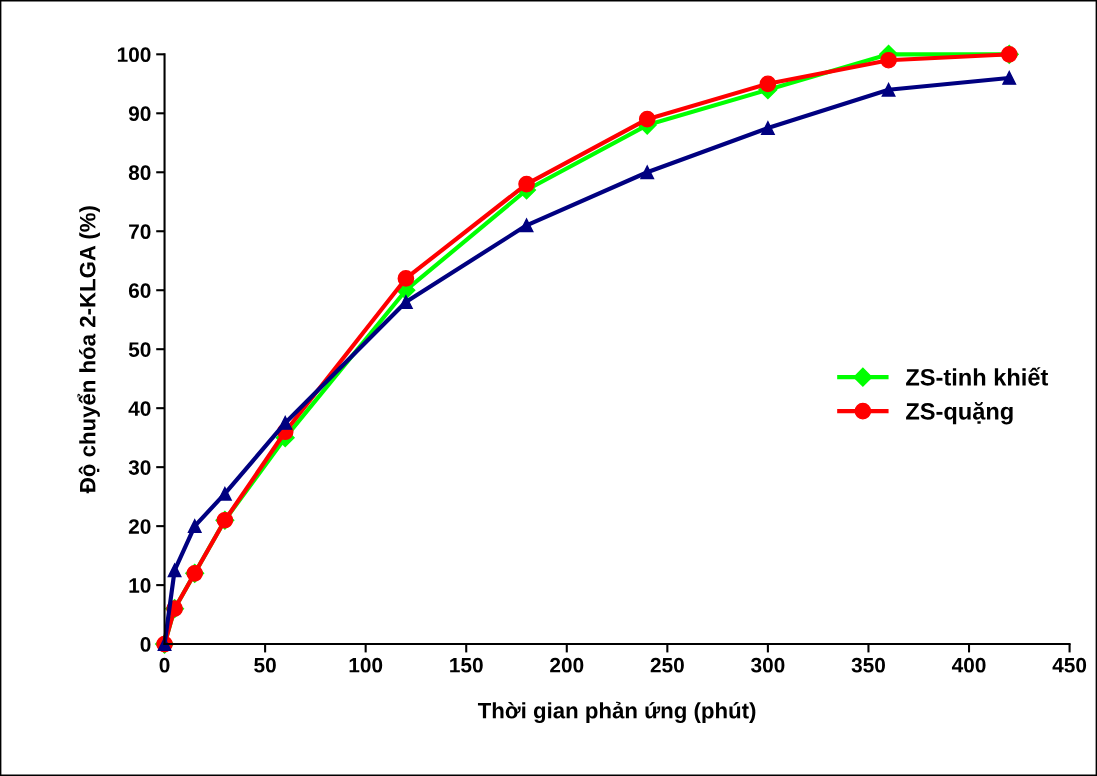 The image size is (1097, 776). I want to click on y-tick-label: 0, so click(145, 644).